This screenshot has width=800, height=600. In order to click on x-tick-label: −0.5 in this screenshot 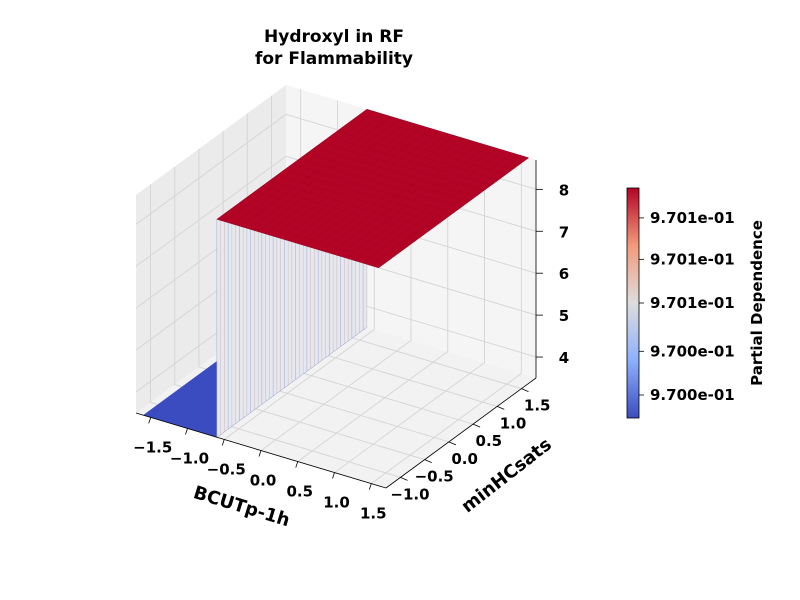, I will do `click(226, 469)`.